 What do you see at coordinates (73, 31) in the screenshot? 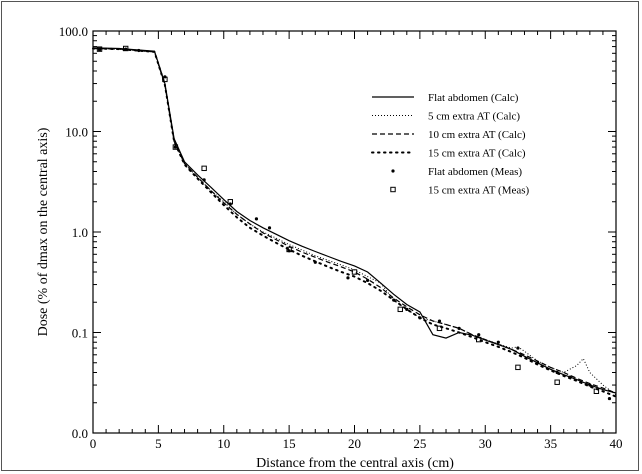
I see `y-tick-label: 100.0` at bounding box center [73, 31].